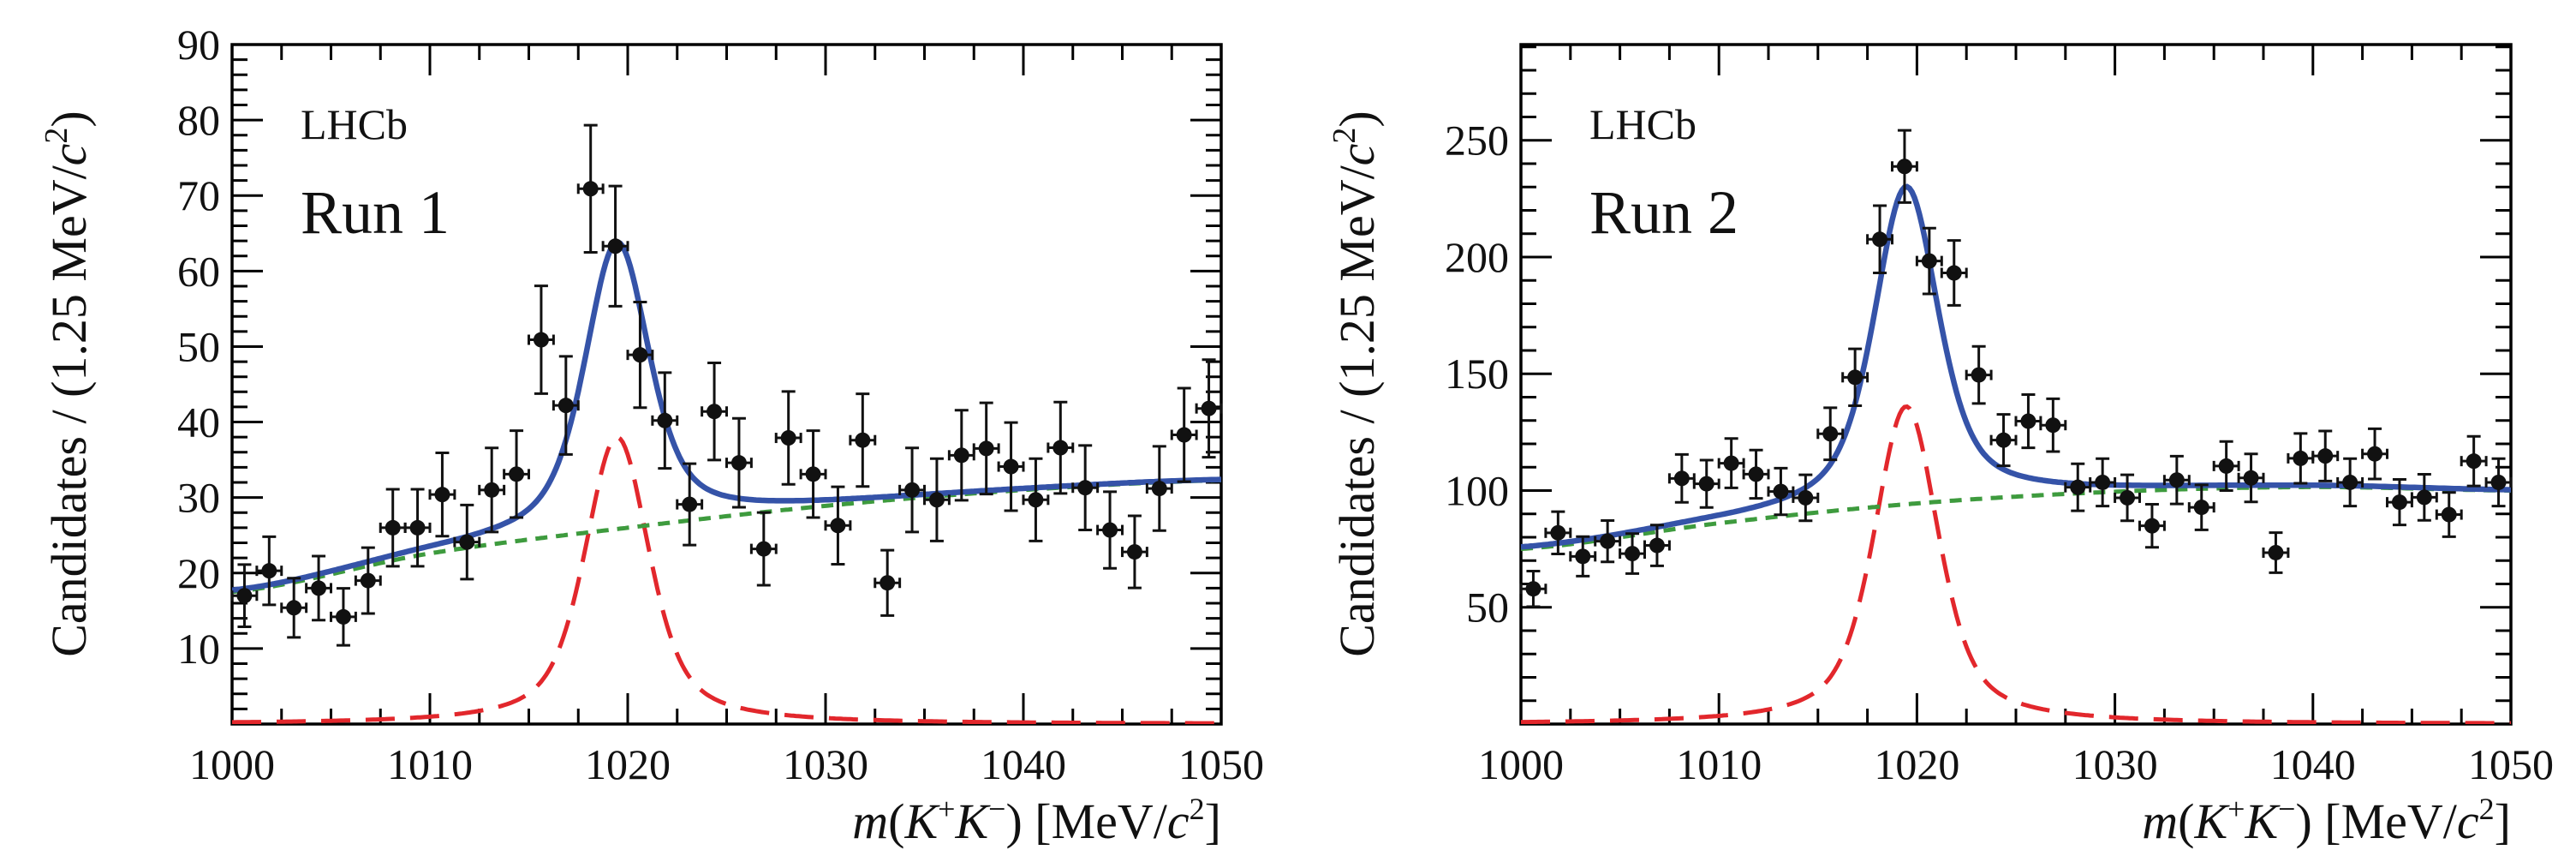  Describe the element at coordinates (2313, 764) in the screenshot. I see `x-tick-label: 1040` at that location.